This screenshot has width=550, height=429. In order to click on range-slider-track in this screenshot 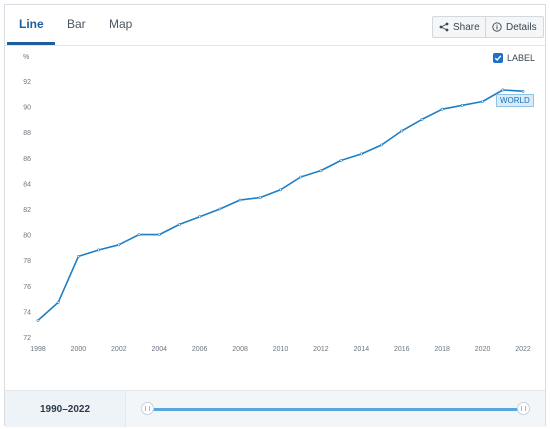, I will do `click(335, 409)`.